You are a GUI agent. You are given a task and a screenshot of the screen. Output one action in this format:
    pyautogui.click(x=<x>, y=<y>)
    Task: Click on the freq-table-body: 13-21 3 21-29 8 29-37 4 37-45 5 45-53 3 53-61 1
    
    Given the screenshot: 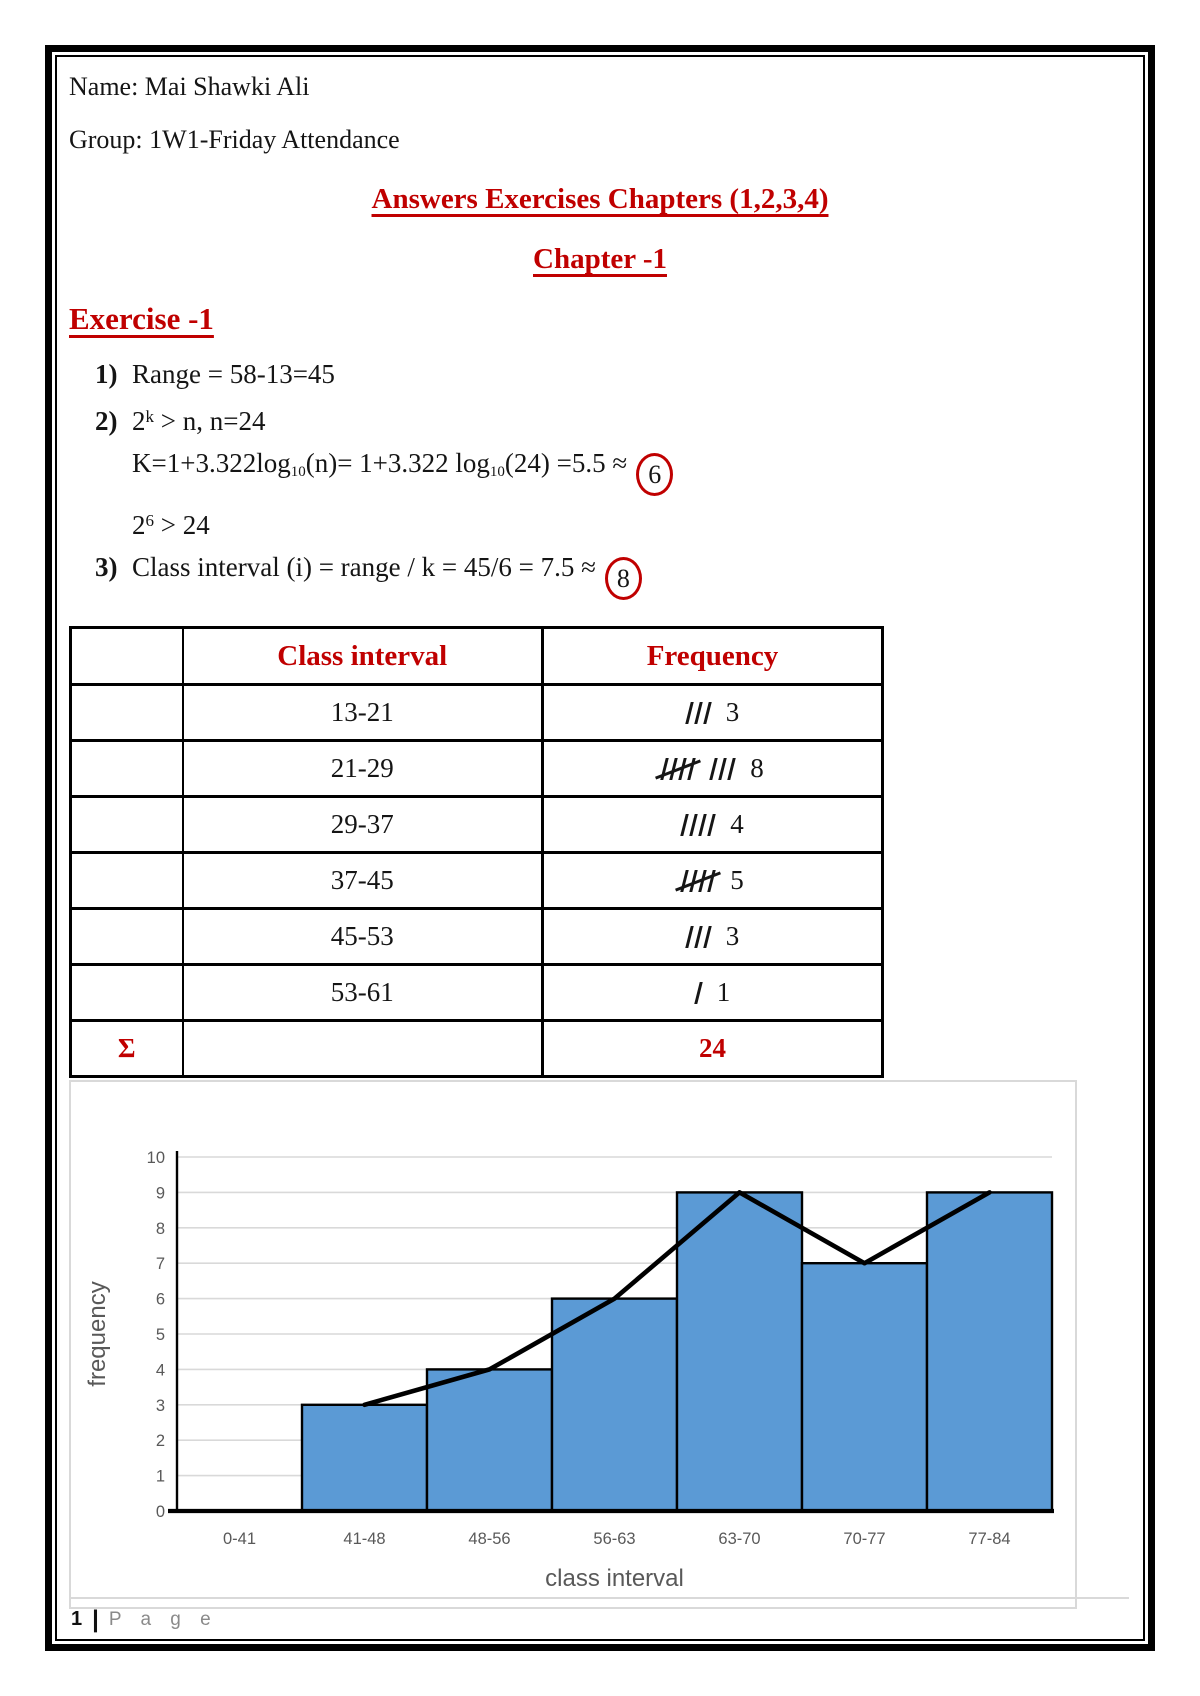 What is the action you would take?
    pyautogui.click(x=476, y=852)
    